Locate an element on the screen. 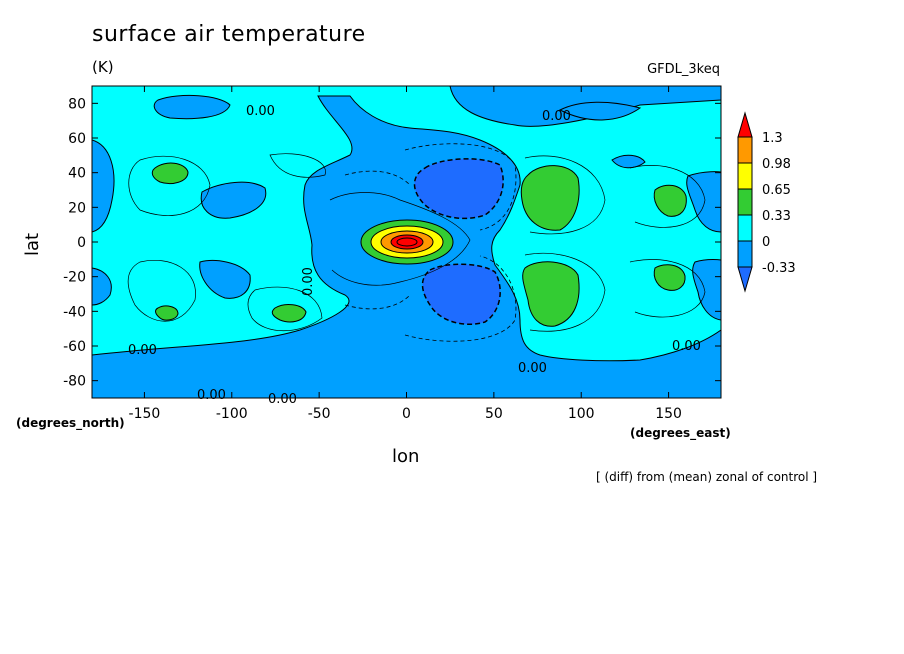 The height and width of the screenshot is (654, 904). colorbar-swatch-0.65-0.98 is located at coordinates (745, 176).